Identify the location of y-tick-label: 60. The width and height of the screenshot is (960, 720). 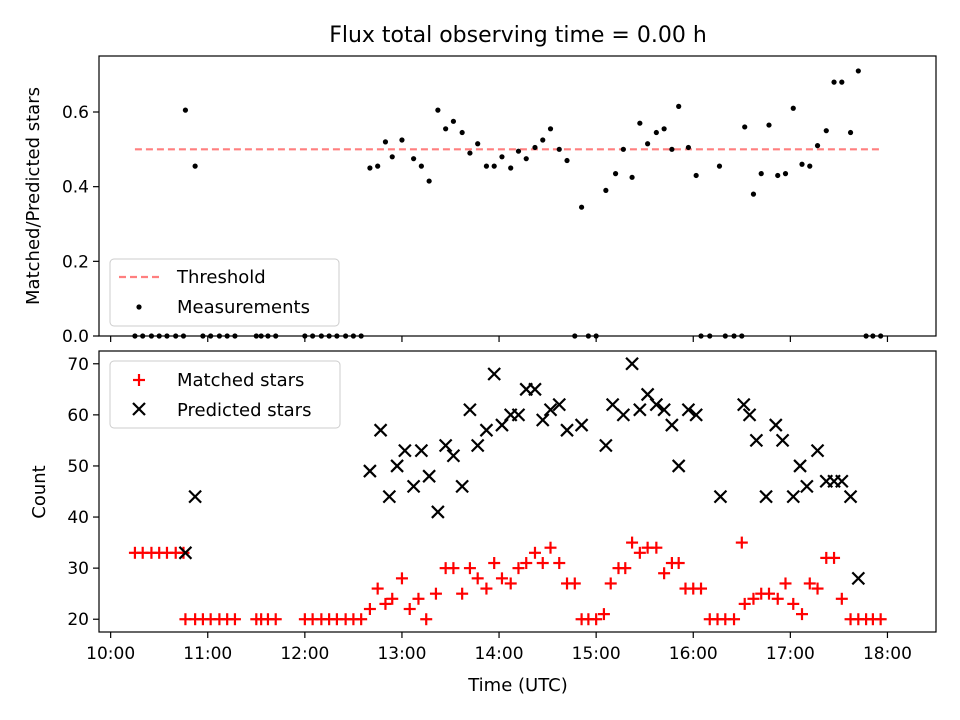
(78, 416).